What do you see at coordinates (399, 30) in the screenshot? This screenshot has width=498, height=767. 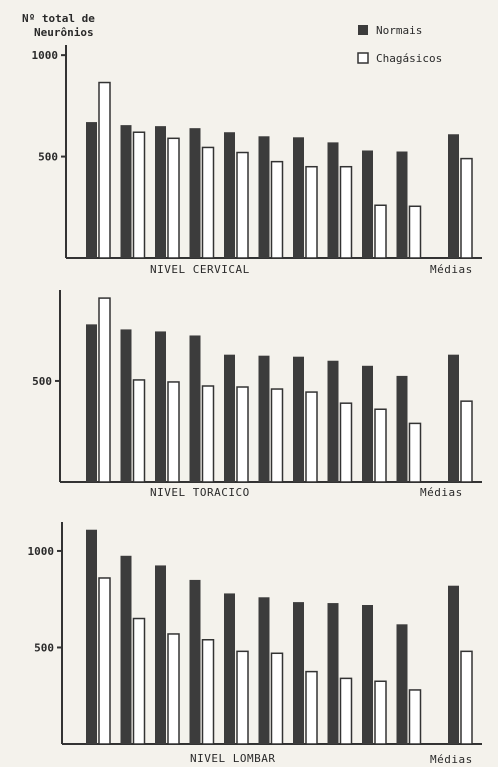 I see `legend-label-normais: Normais` at bounding box center [399, 30].